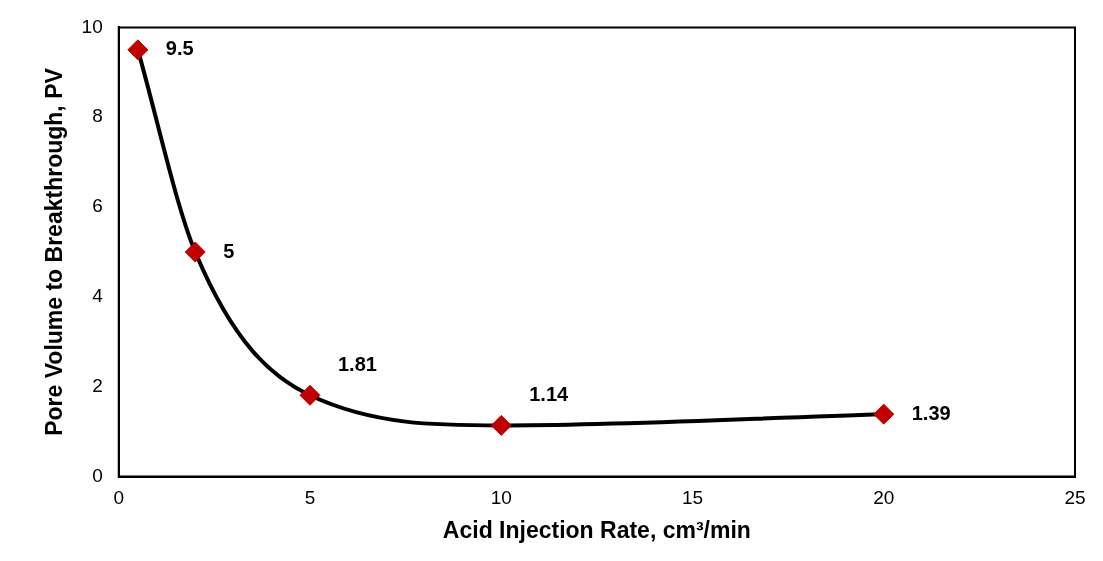 Image resolution: width=1103 pixels, height=561 pixels. What do you see at coordinates (692, 498) in the screenshot?
I see `x-tick-label: 15` at bounding box center [692, 498].